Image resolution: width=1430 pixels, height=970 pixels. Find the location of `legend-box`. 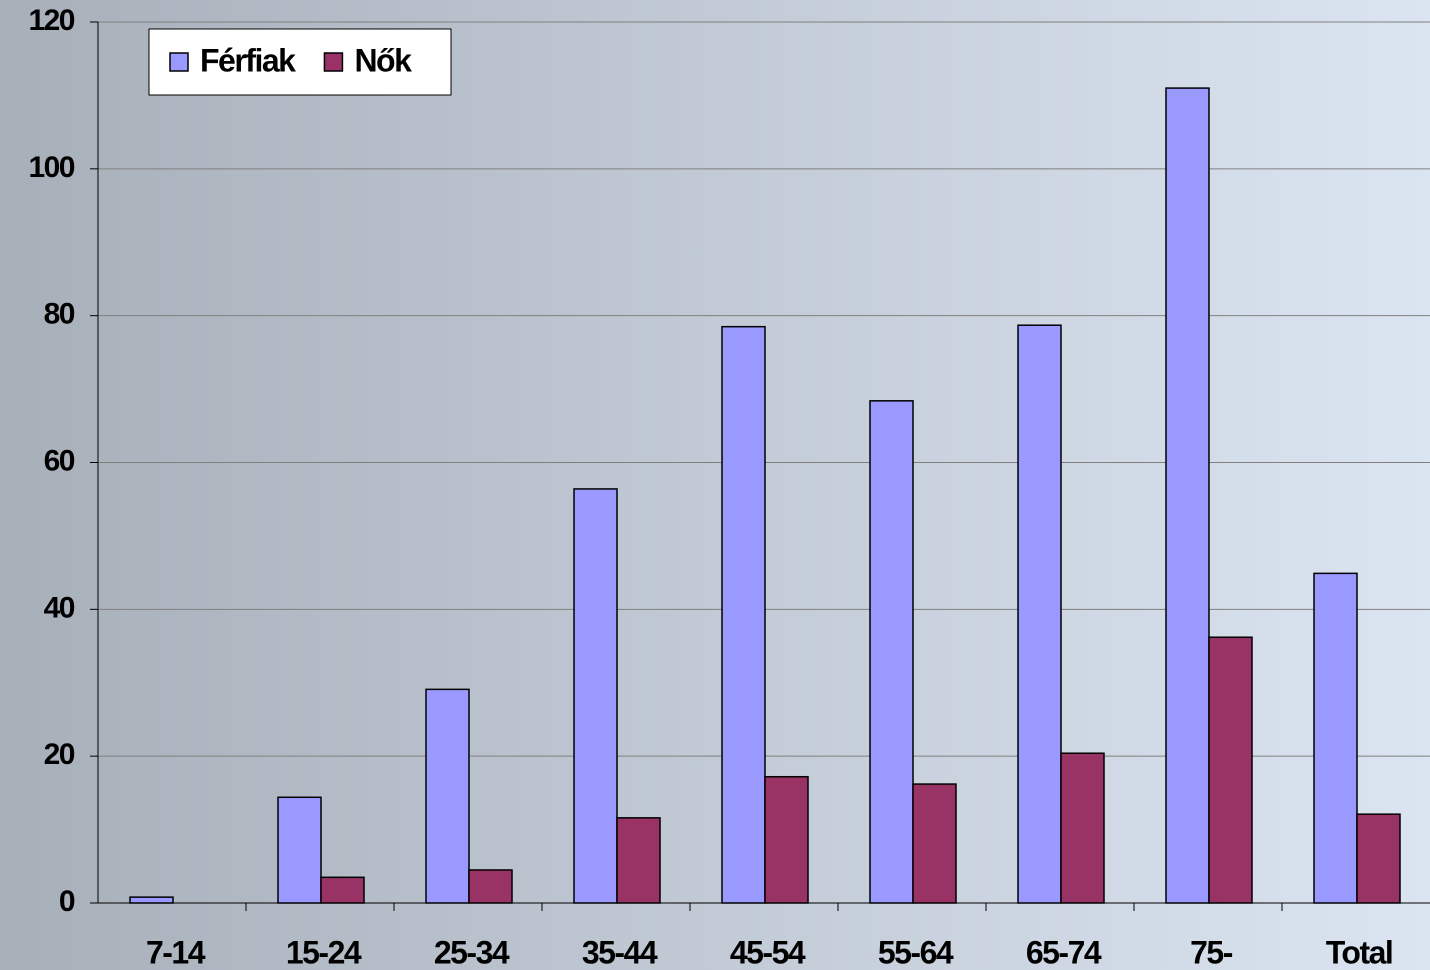

legend-box is located at coordinates (300, 62).